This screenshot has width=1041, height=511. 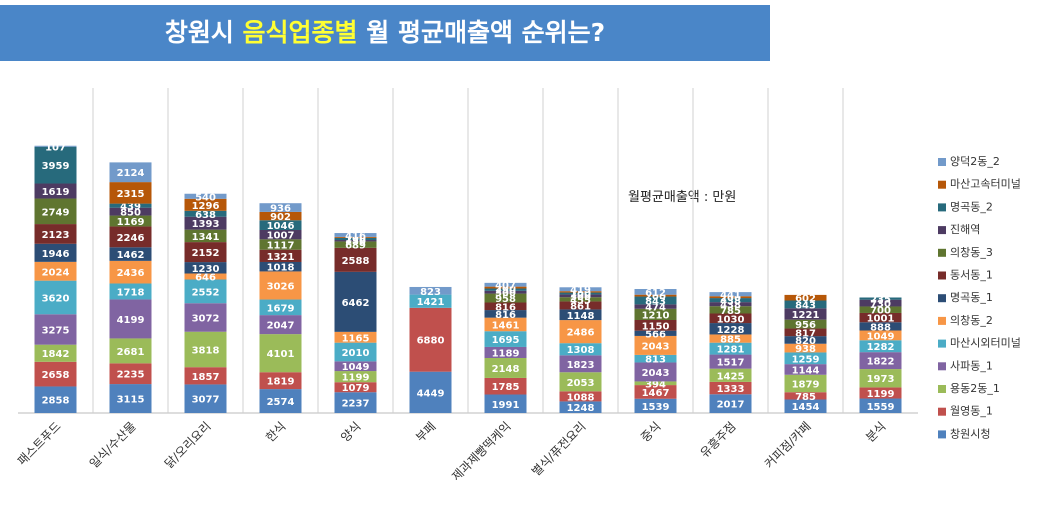 I want to click on x-tick-label: 중식, so click(x=651, y=432).